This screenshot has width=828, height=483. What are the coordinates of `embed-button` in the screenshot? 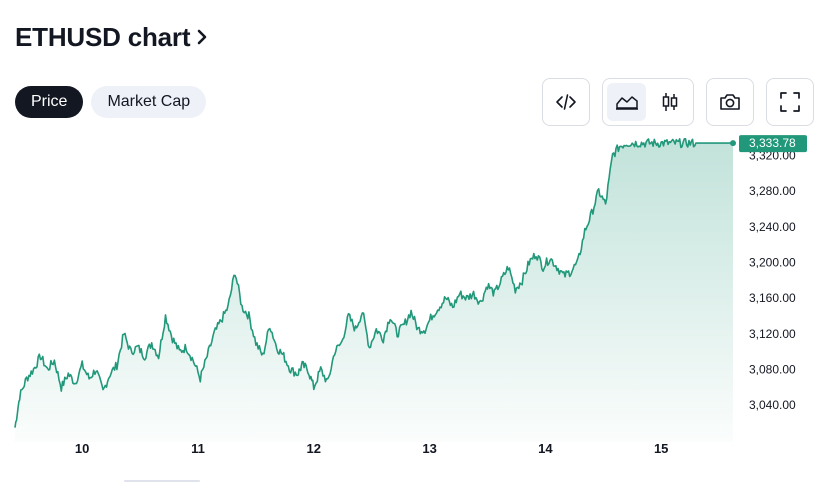 It's located at (566, 102).